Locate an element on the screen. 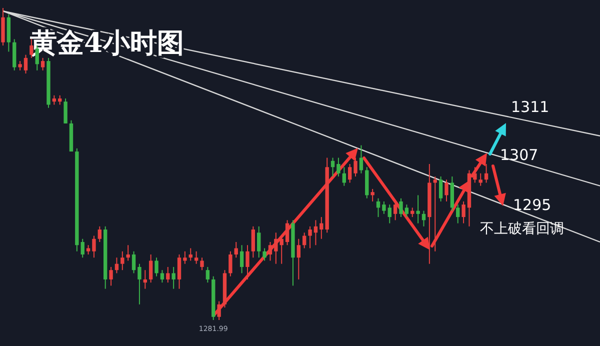 Image resolution: width=600 pixels, height=346 pixels. annotation: 1295 is located at coordinates (532, 205).